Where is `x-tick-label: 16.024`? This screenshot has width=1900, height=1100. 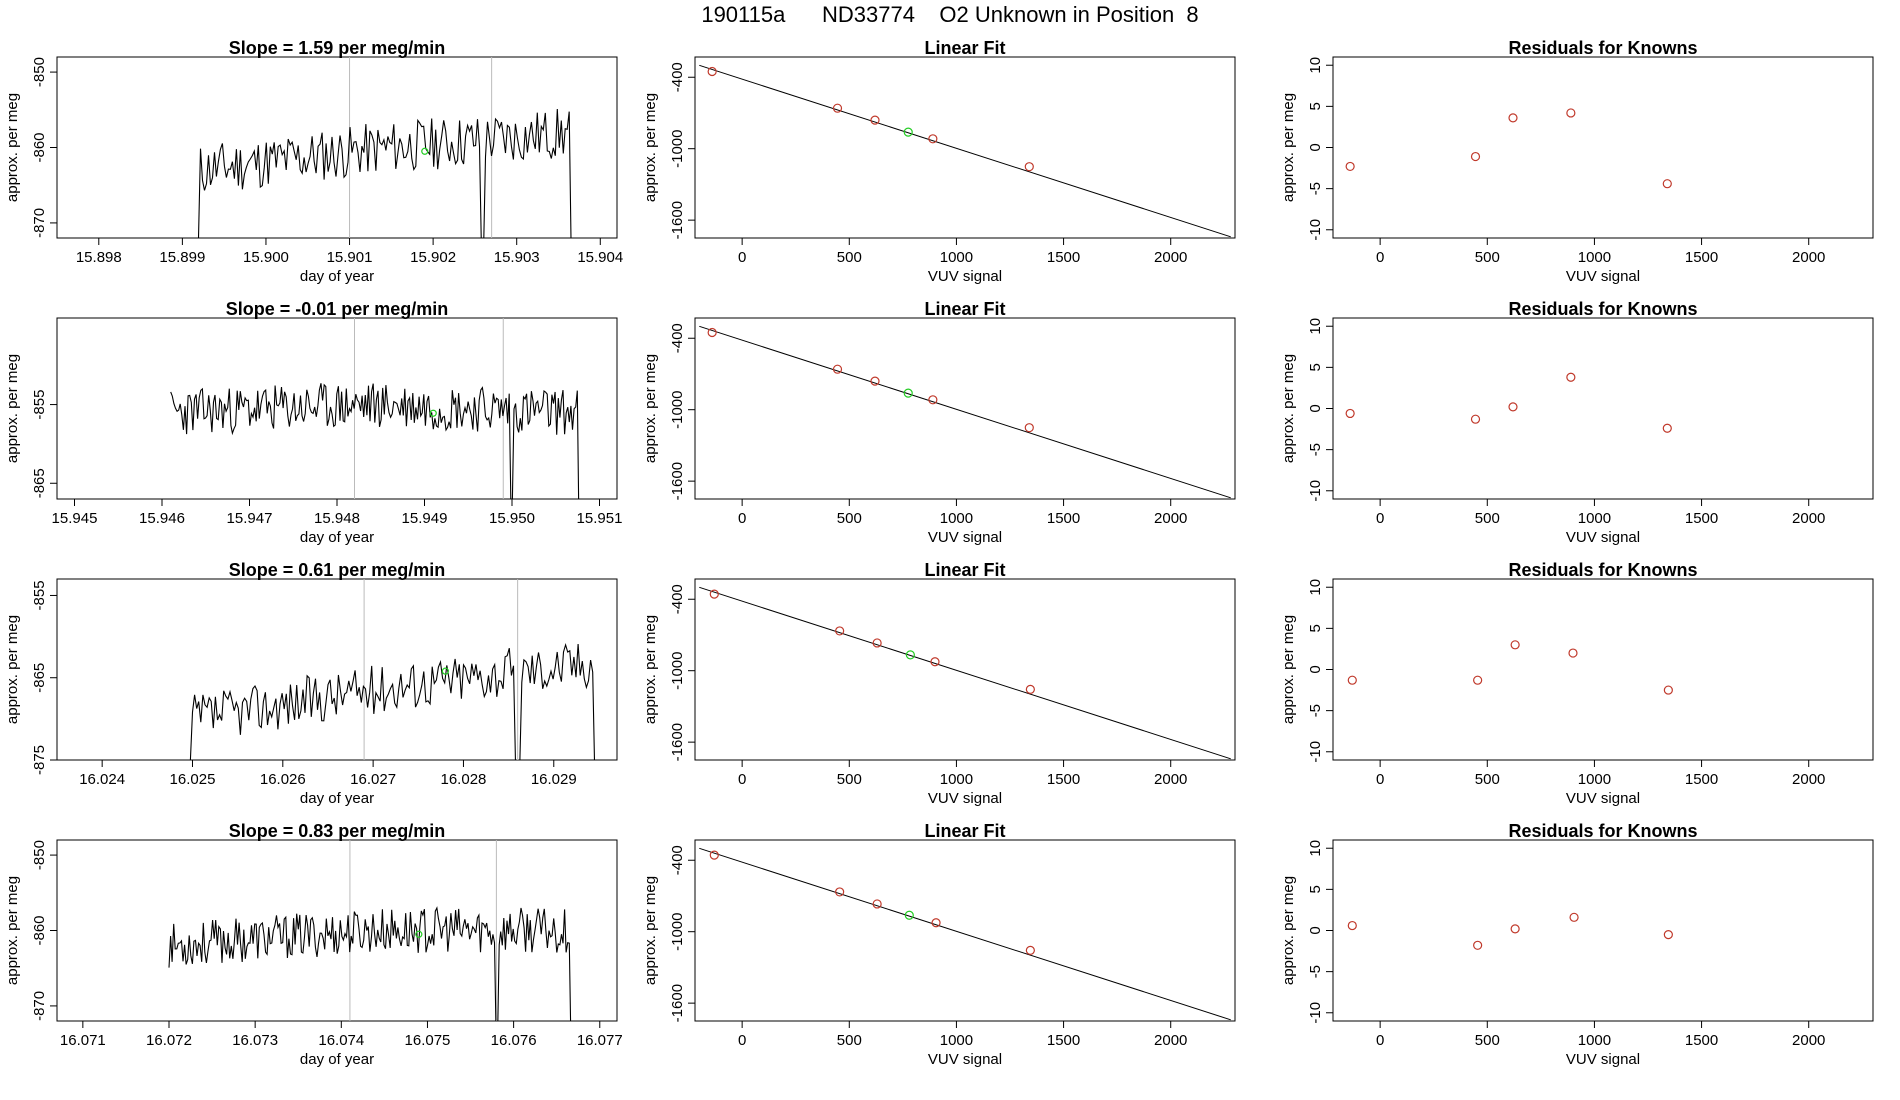
x-tick-label: 16.024 is located at coordinates (102, 779).